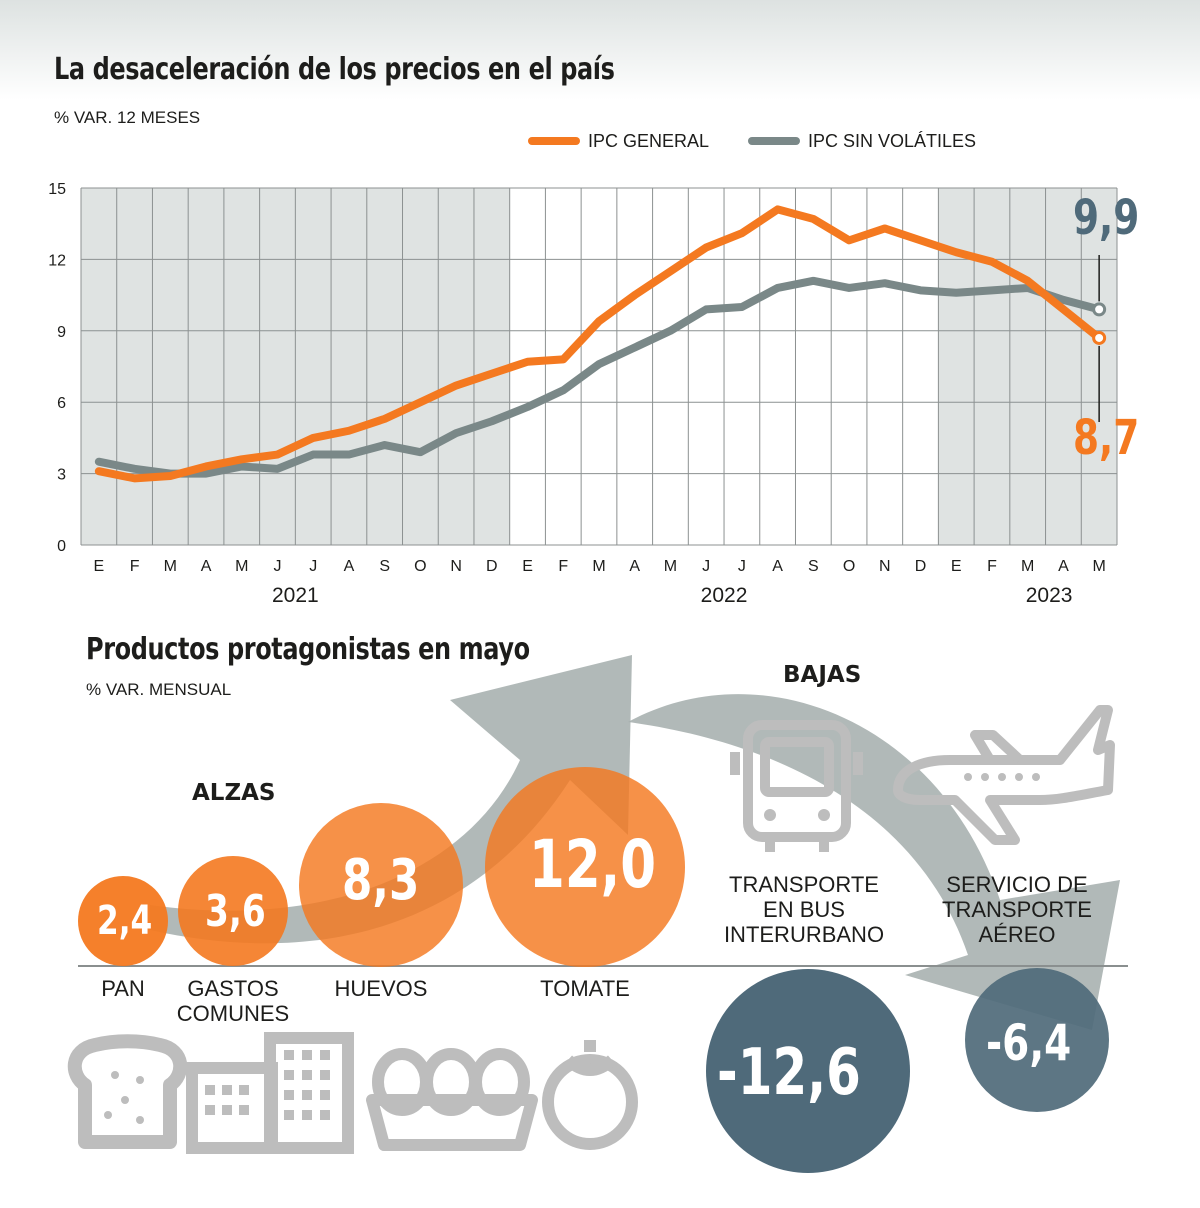  Describe the element at coordinates (61, 546) in the screenshot. I see `y-tick-label: 0` at that location.